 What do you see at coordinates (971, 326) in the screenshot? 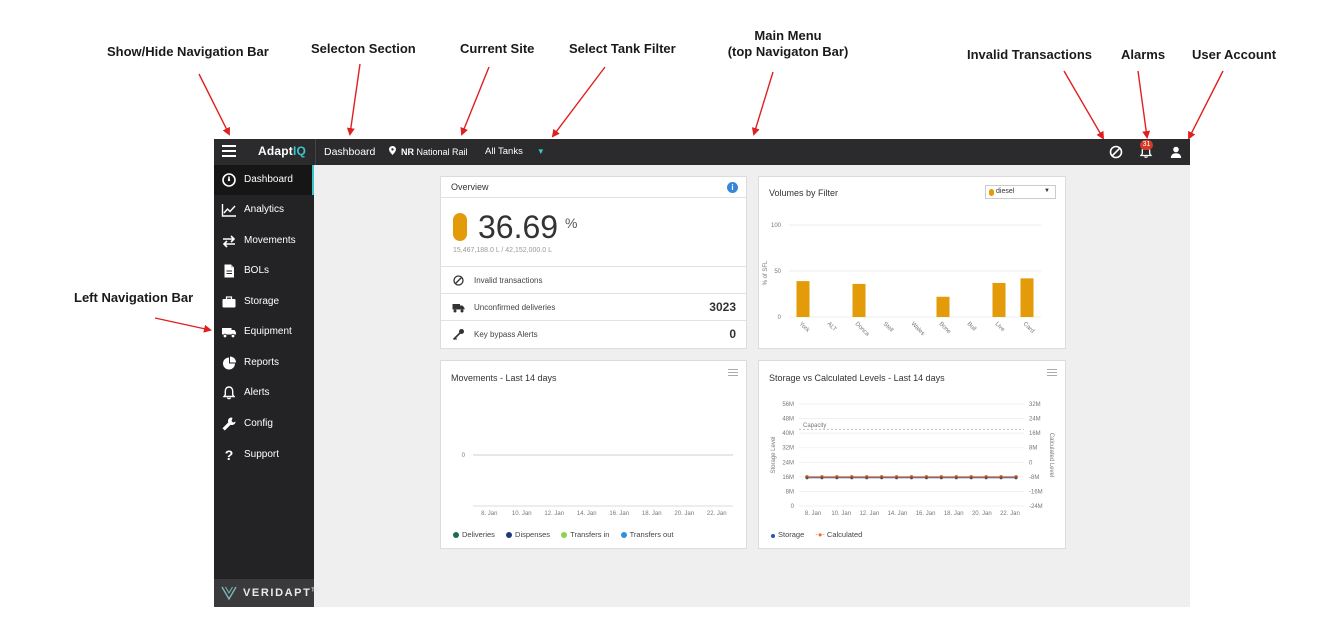
I see `x-tick-label: Bull` at bounding box center [971, 326].